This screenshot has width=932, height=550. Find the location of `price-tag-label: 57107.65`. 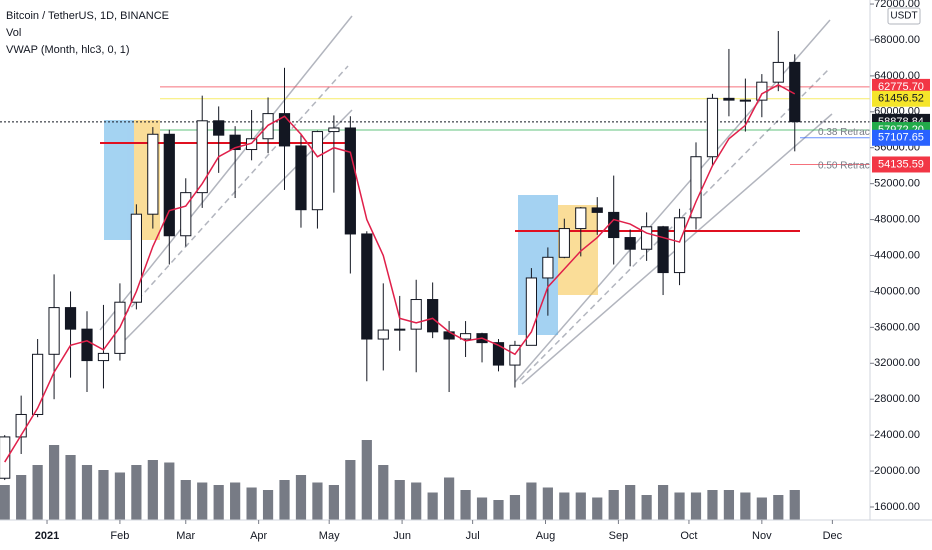

price-tag-label: 57107.65 is located at coordinates (901, 138).